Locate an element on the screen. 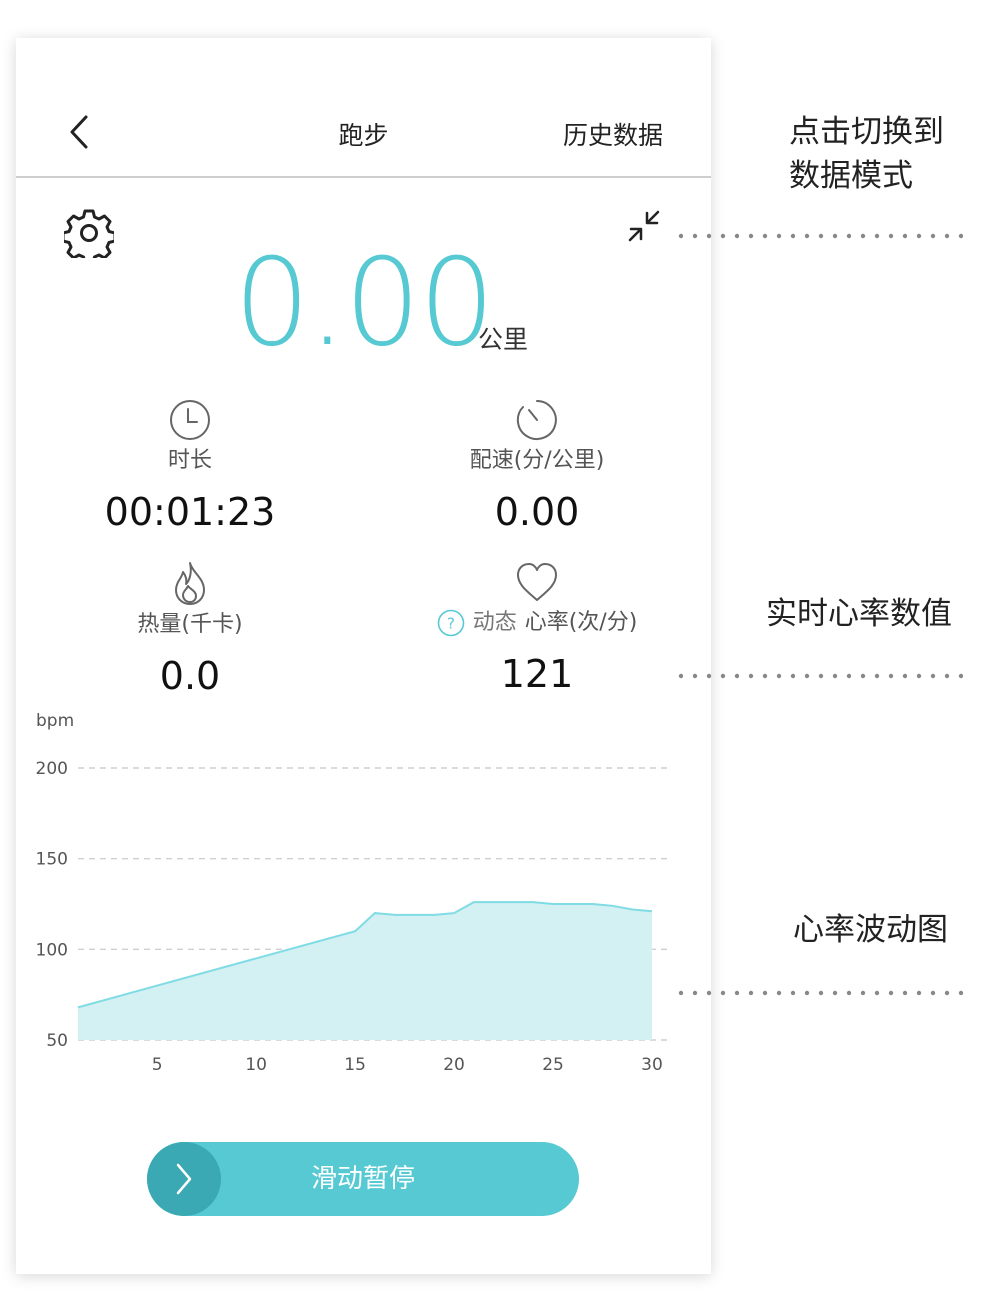  annotation-leader-hr-chart is located at coordinates (823, 988).